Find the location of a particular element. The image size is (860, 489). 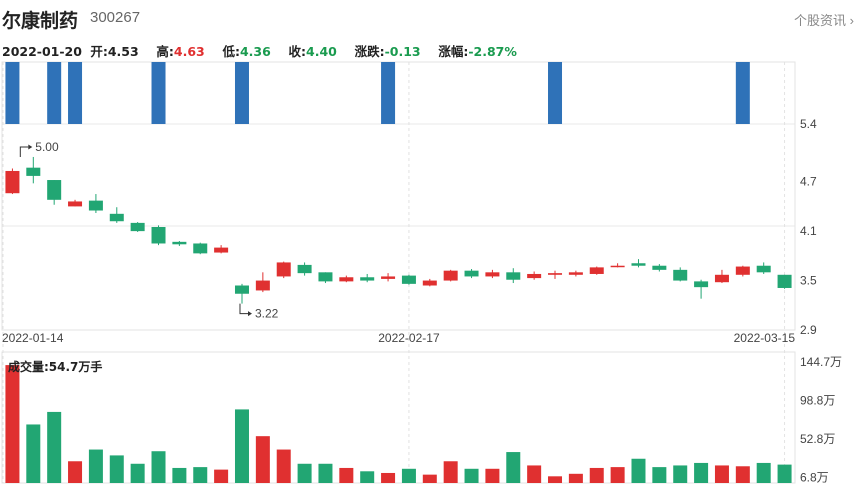

stock-header: 尔康制药 300267 个股资讯 › is located at coordinates (430, 18).